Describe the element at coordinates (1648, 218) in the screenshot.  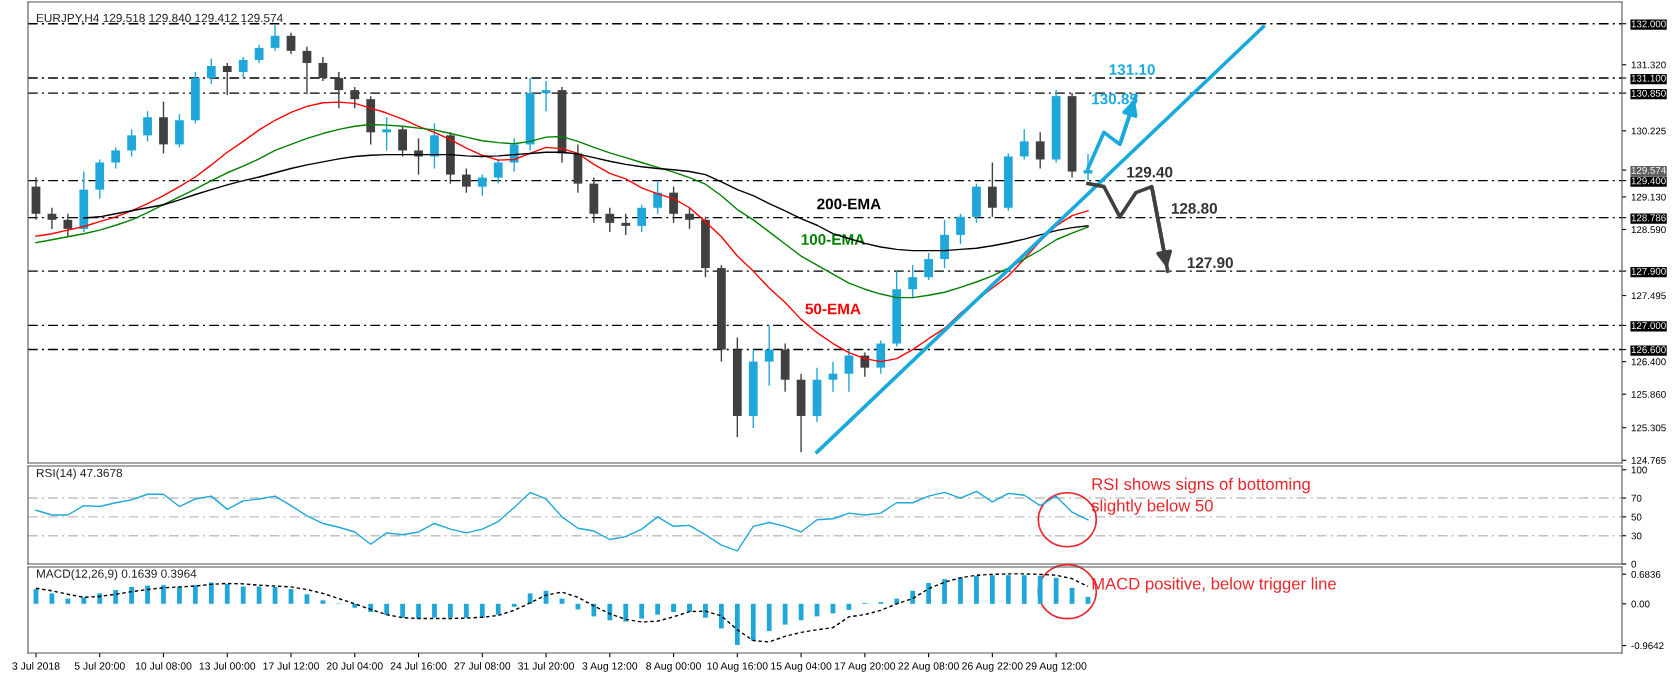
I see `y-tick-label: 128.786` at that location.